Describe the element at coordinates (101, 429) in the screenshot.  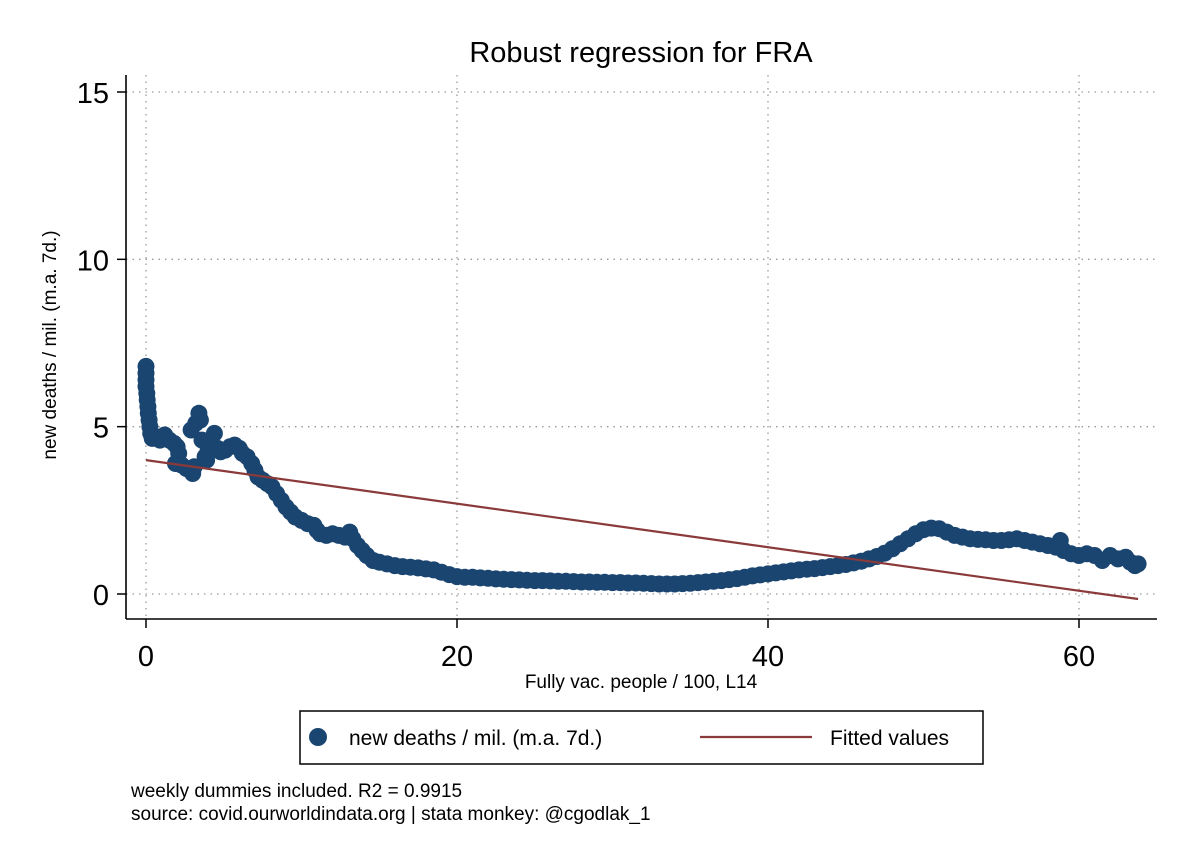
I see `y-tick-label-5: 5` at that location.